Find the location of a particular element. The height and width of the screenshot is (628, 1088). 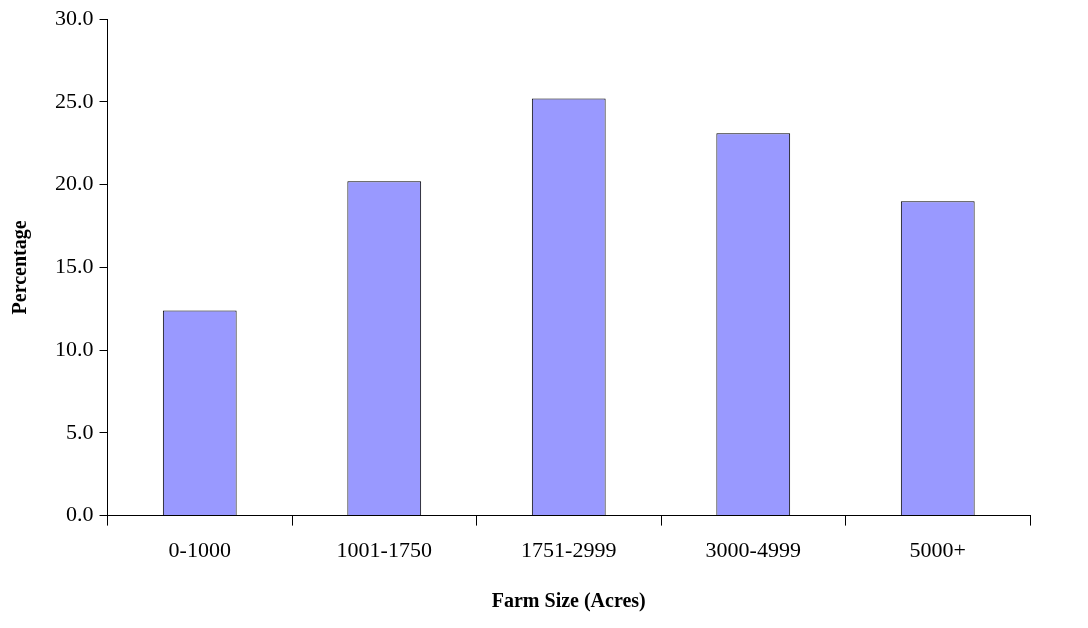

x-tick-label: 1751-2999 is located at coordinates (569, 549).